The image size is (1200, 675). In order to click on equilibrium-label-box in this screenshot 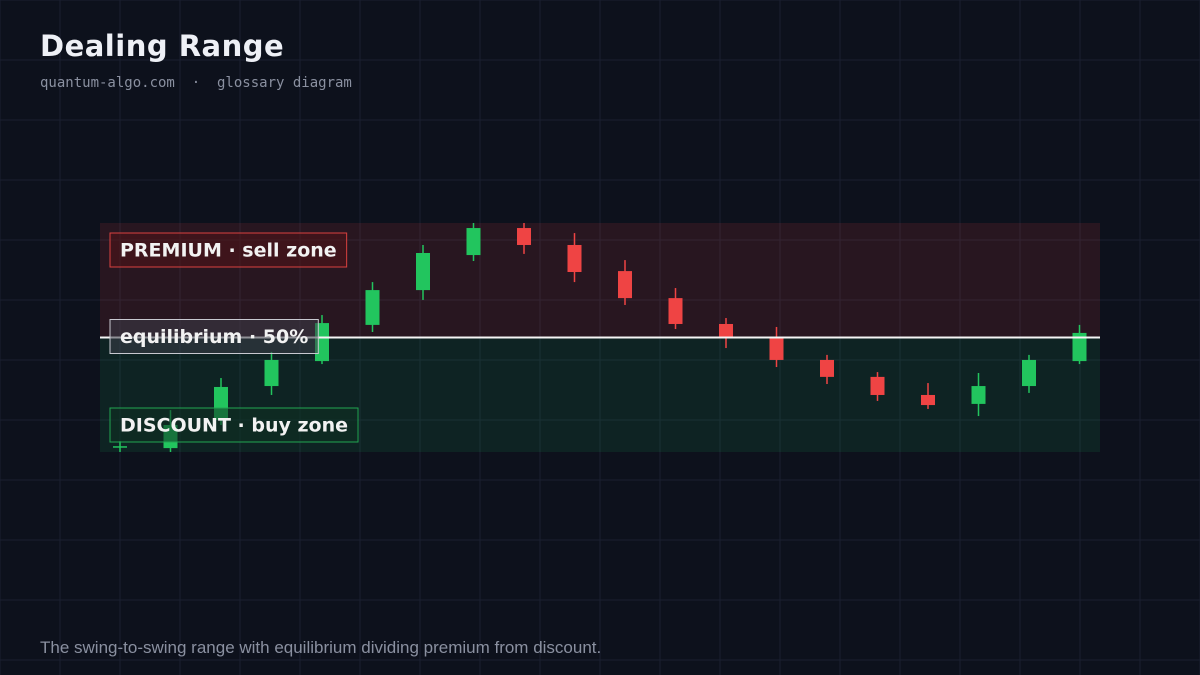, I will do `click(214, 336)`.